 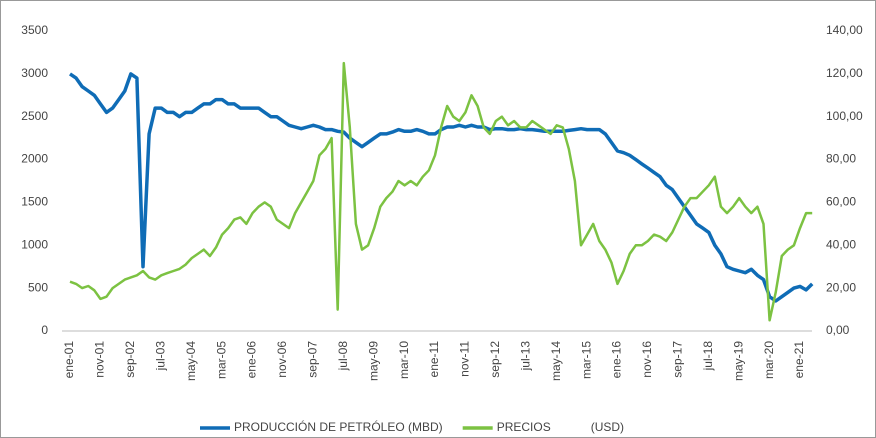 I want to click on x-tick-label: ene-11, so click(x=434, y=359).